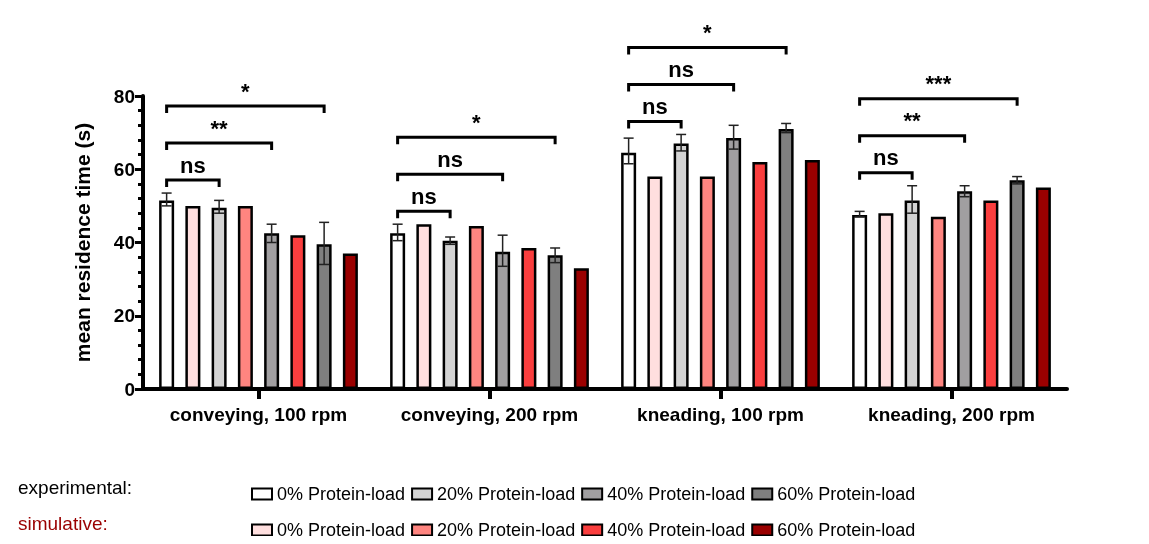 The width and height of the screenshot is (1149, 544). What do you see at coordinates (82, 242) in the screenshot?
I see `y-axis-title: mean residence time (s)` at bounding box center [82, 242].